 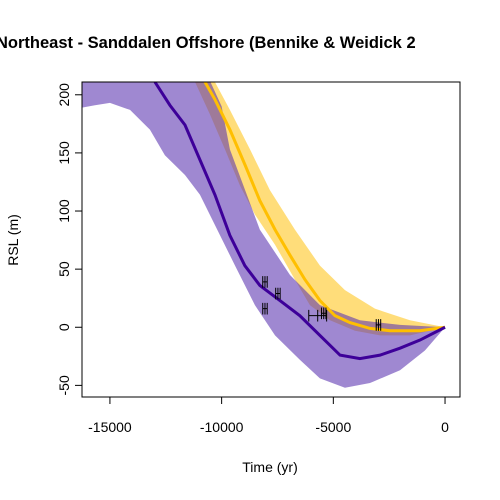 I want to click on y-tick-label: 0, so click(x=64, y=327).